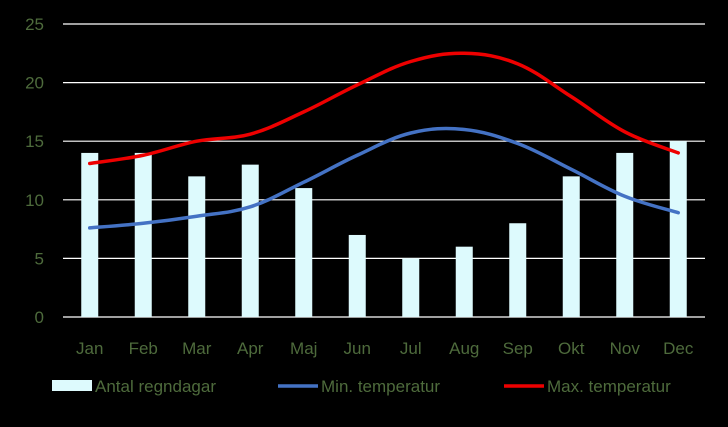  Describe the element at coordinates (518, 348) in the screenshot. I see `x-tick-label: Sep` at that location.